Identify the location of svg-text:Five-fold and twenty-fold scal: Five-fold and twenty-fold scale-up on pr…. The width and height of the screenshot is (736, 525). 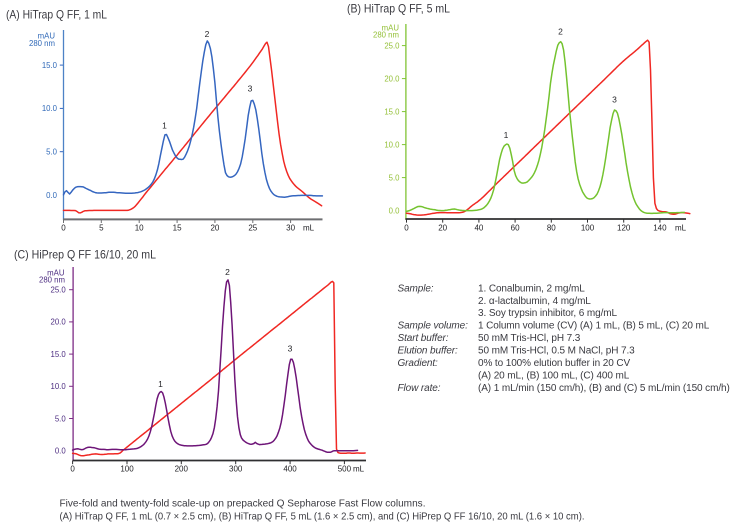
(243, 504).